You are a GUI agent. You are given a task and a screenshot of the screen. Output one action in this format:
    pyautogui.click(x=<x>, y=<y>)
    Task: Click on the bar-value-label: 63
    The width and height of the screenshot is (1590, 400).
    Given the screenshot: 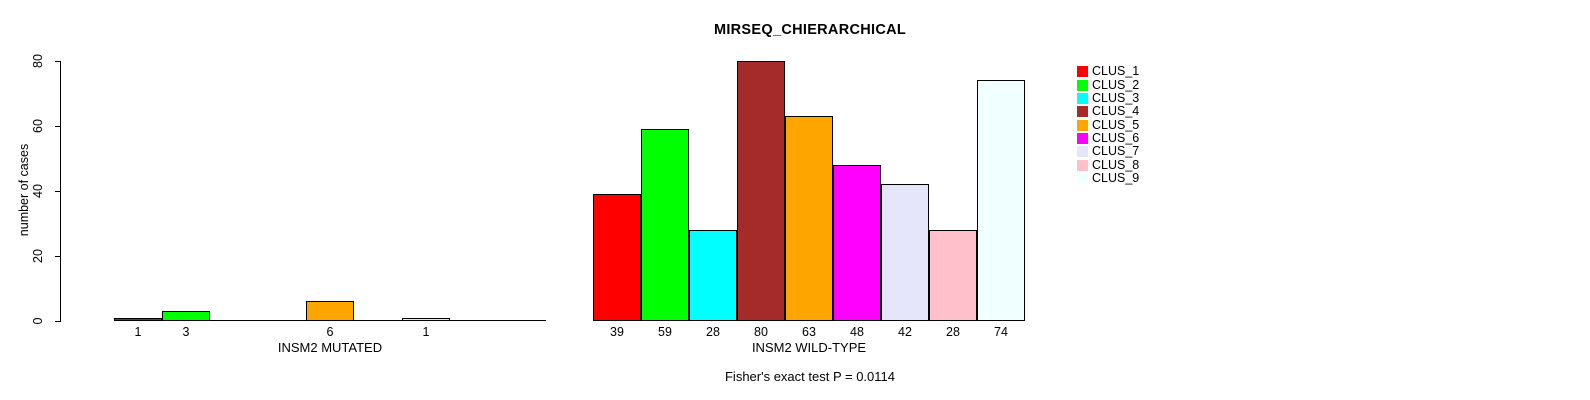 What is the action you would take?
    pyautogui.click(x=809, y=332)
    